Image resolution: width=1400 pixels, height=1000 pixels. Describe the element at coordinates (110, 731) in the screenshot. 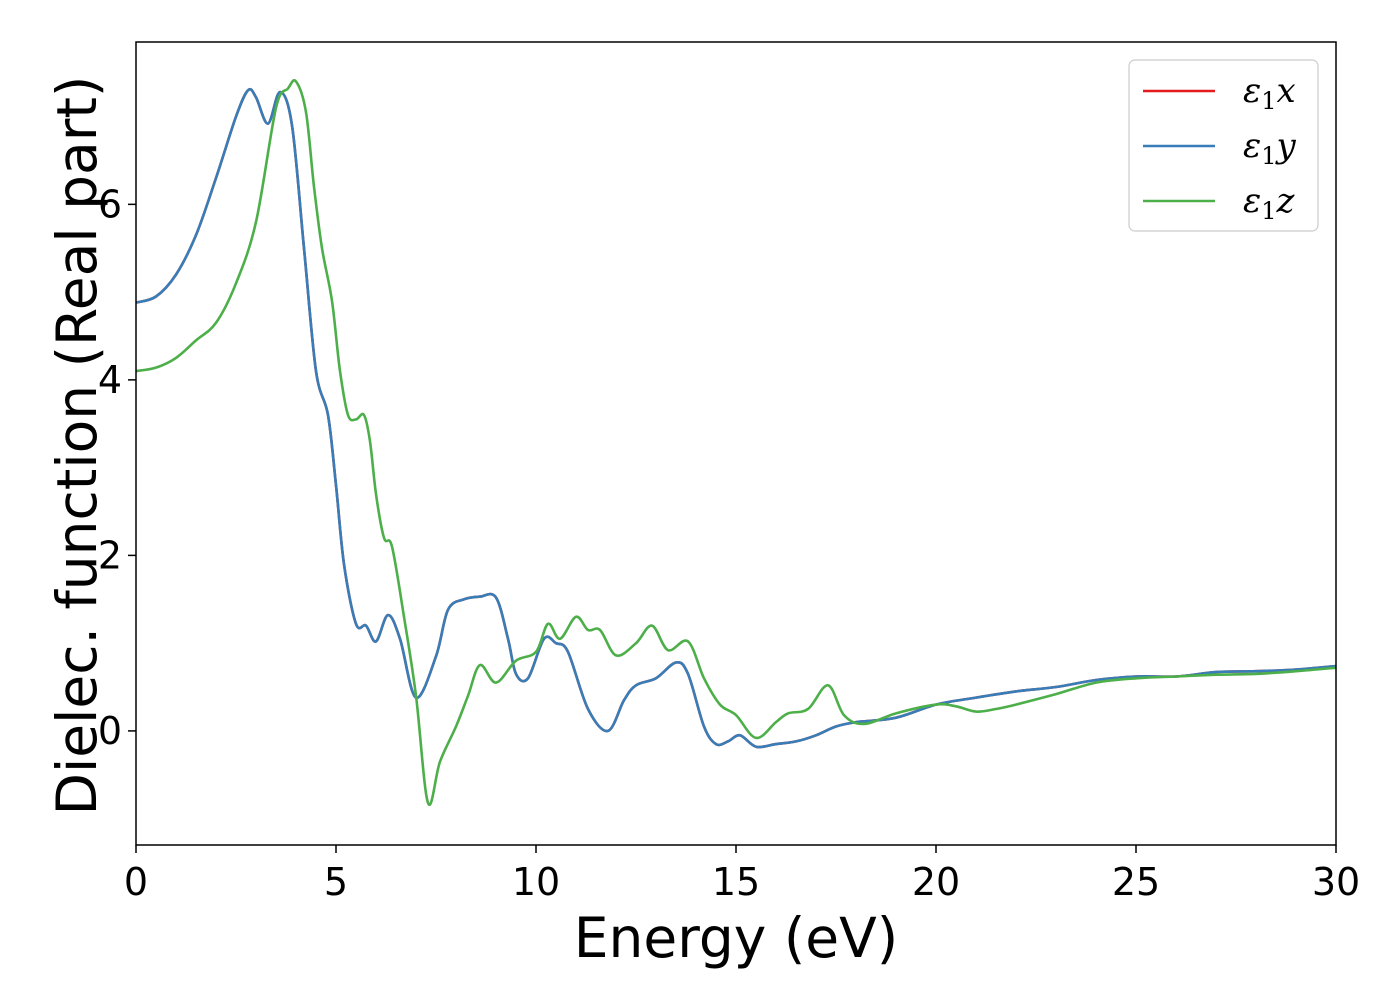

I see `y-tick-label: 0` at that location.